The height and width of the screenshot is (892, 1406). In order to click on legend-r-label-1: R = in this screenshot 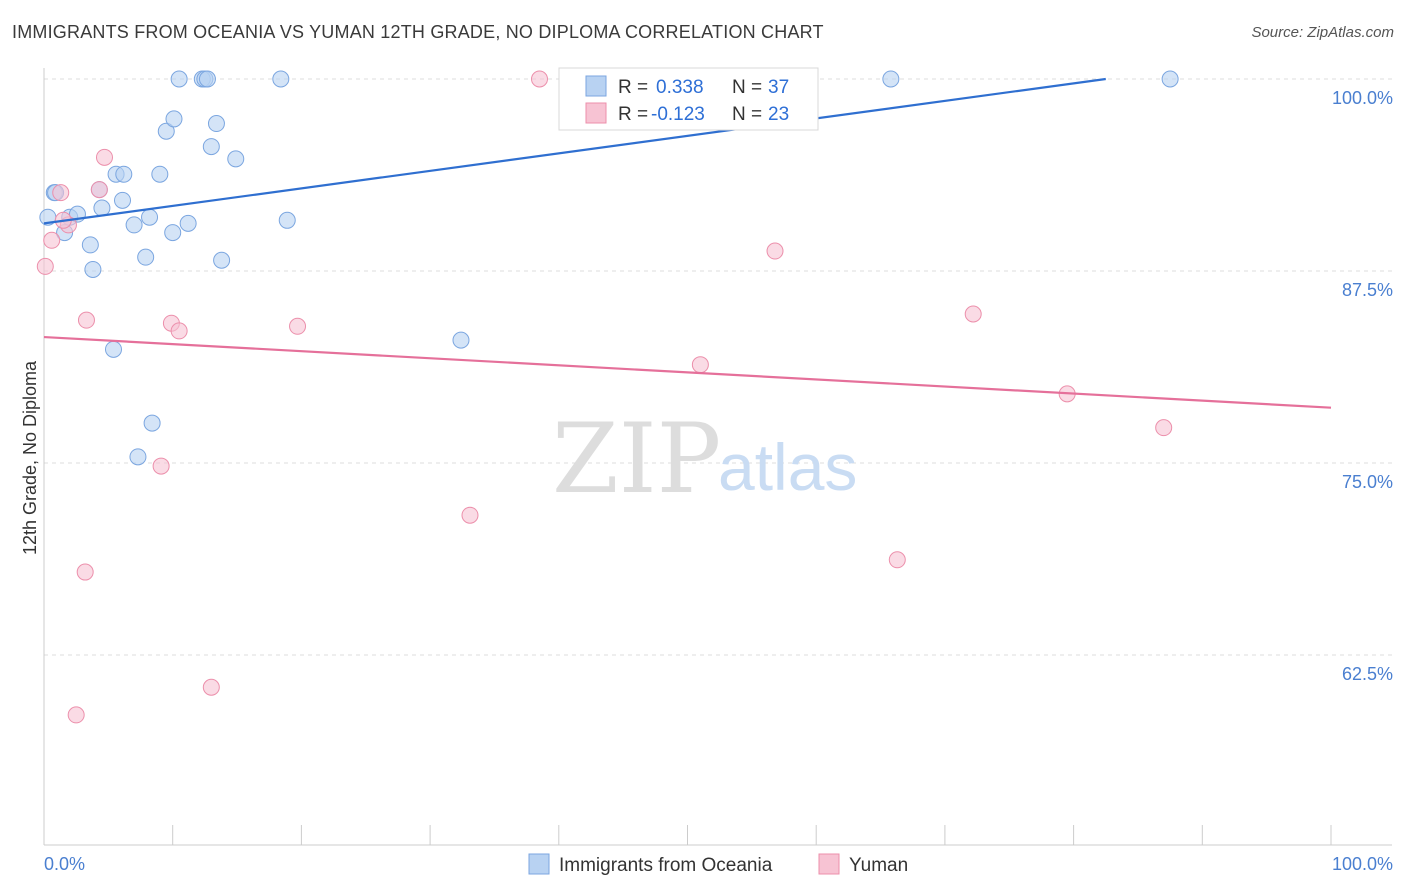, I will do `click(633, 87)`.